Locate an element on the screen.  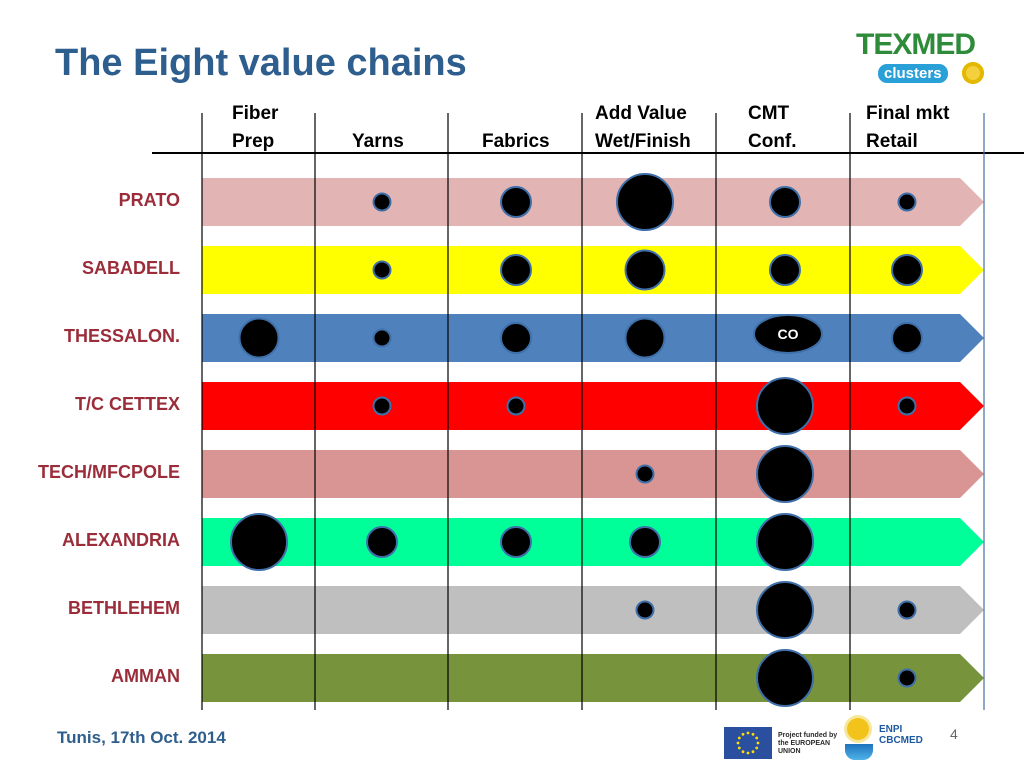
column-header-fiber-prep: Fiber Prep is located at coordinates (255, 128).